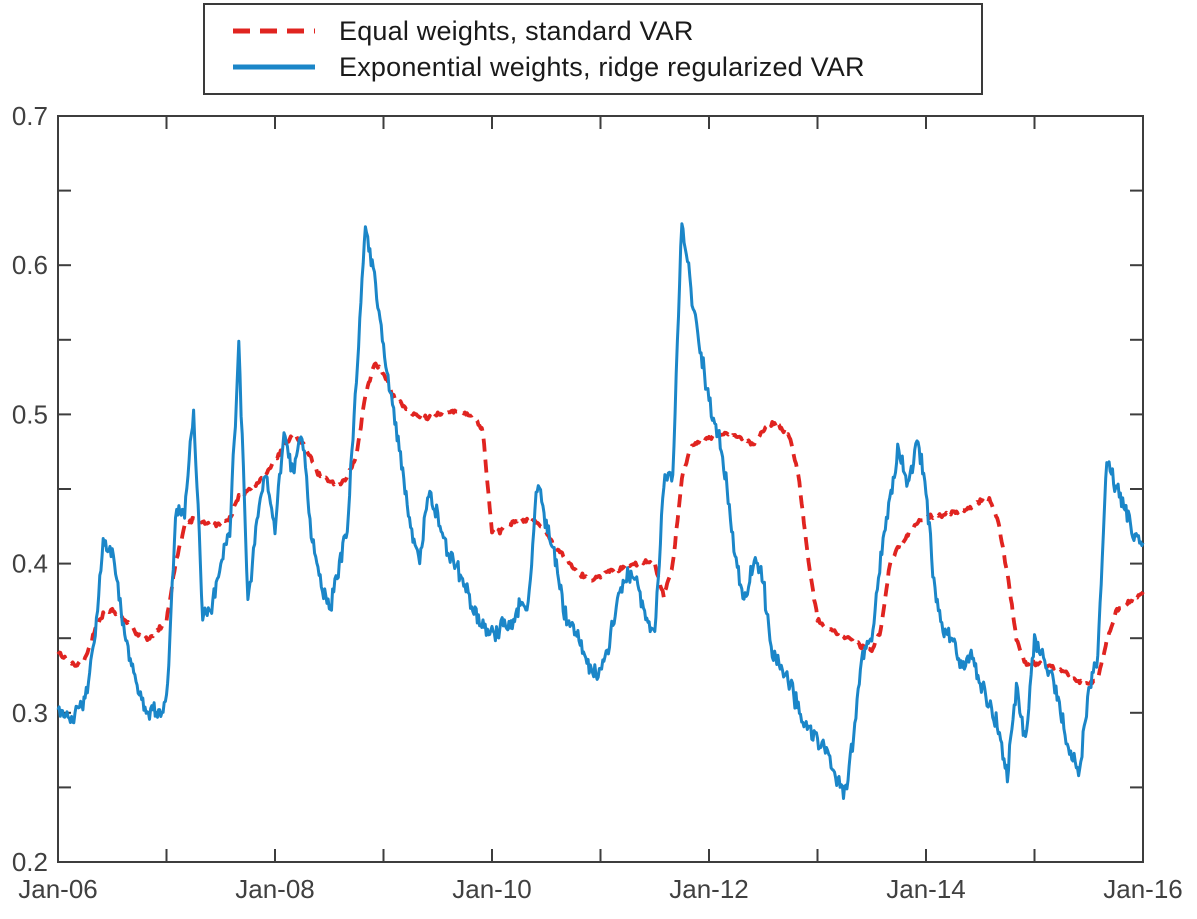 Image resolution: width=1197 pixels, height=919 pixels. Describe the element at coordinates (30, 116) in the screenshot. I see `y-axis-tick-label: 0.7` at that location.